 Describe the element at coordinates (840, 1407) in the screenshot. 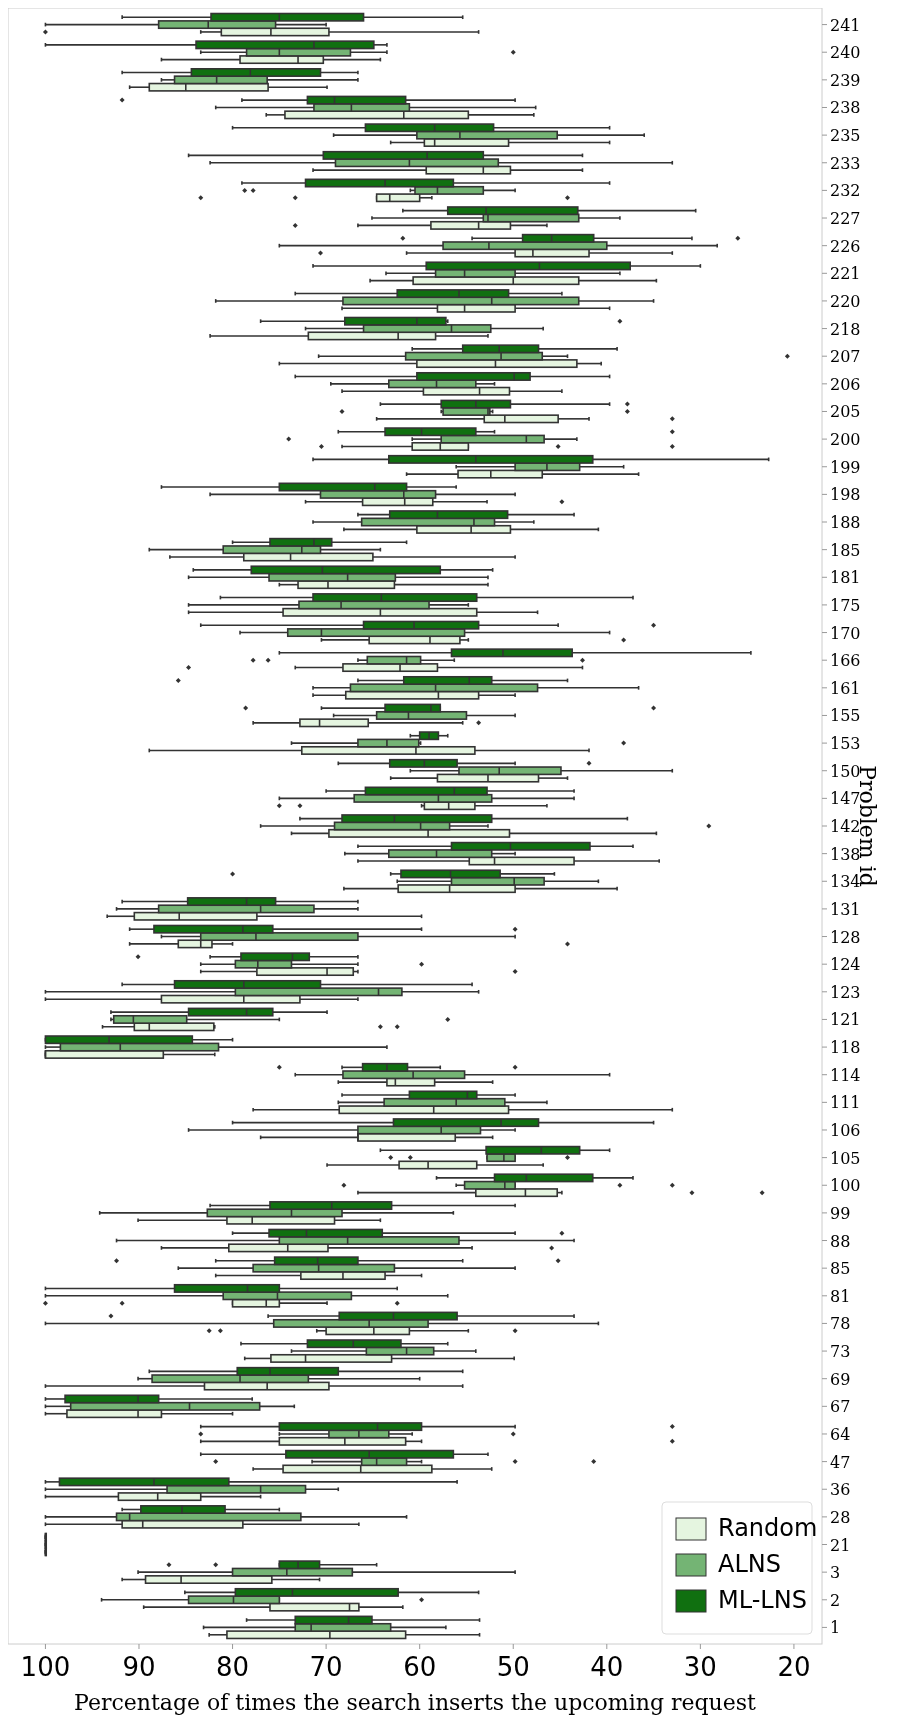

I see `y-tick-label: 67` at that location.